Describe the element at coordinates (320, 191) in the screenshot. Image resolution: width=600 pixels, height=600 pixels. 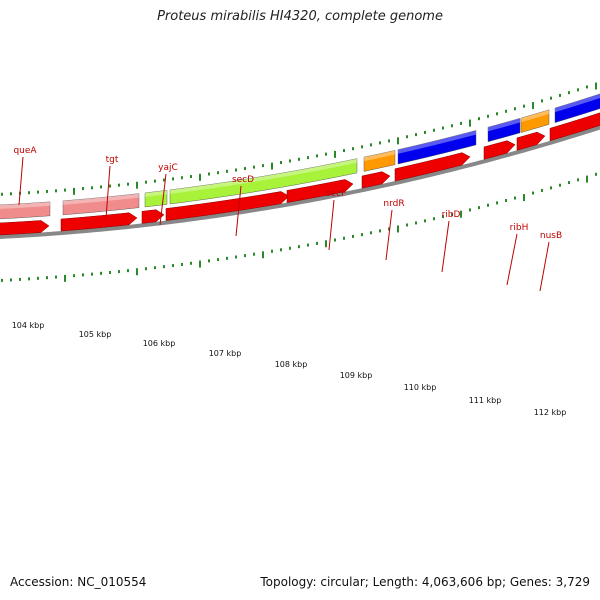
I see `cds-arrow-secF` at that location.